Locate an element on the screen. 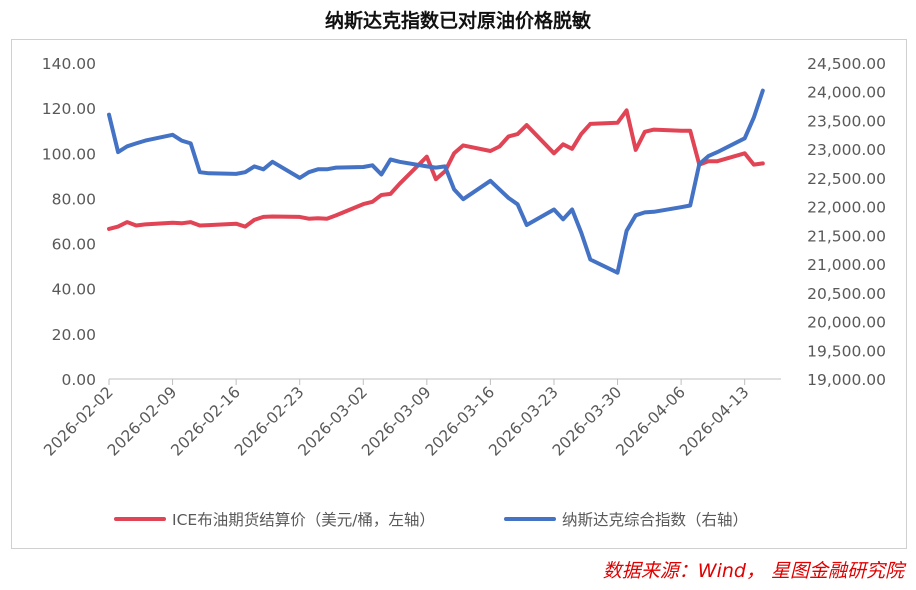 The height and width of the screenshot is (590, 916). right-axis-tick-label: 23,500.00 is located at coordinates (846, 121).